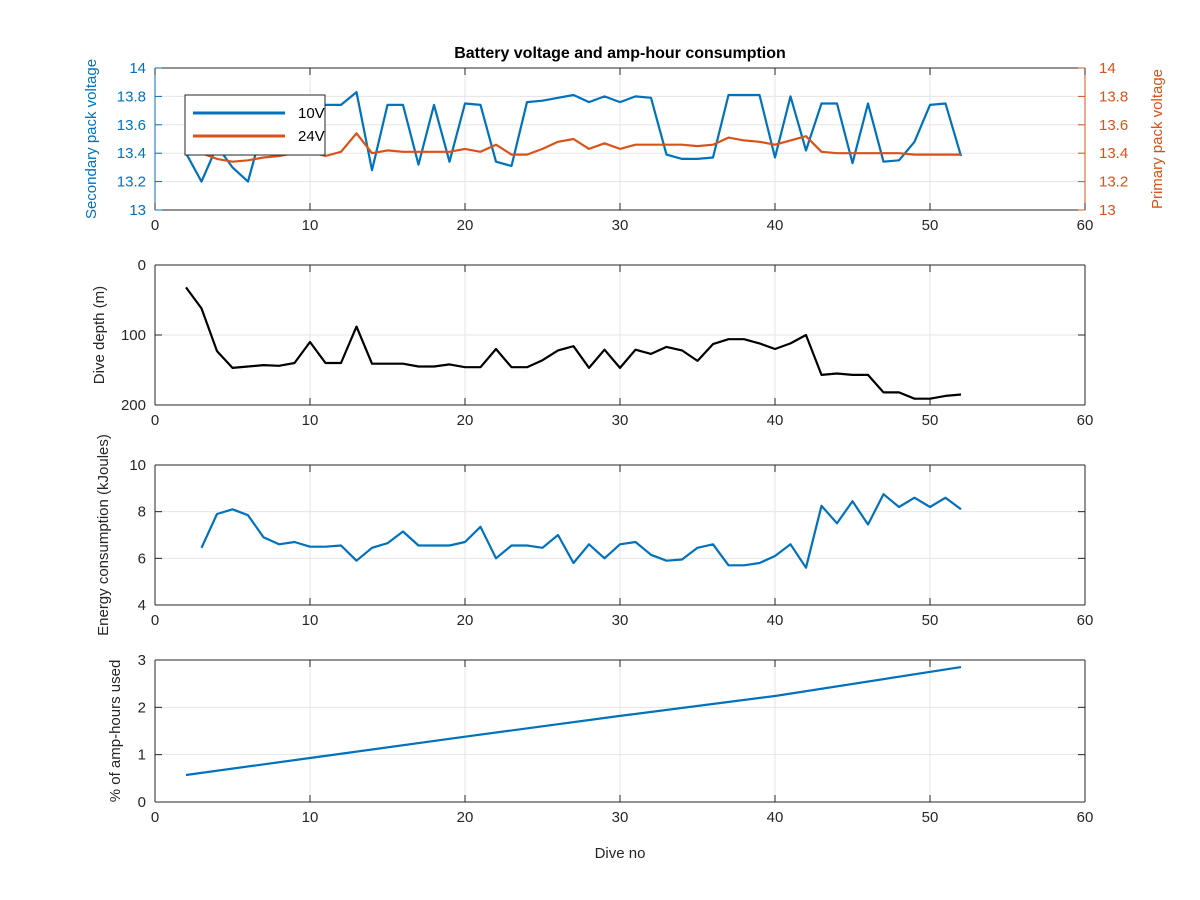  What do you see at coordinates (1113, 125) in the screenshot?
I see `y2-tick-label: 13.6` at bounding box center [1113, 125].